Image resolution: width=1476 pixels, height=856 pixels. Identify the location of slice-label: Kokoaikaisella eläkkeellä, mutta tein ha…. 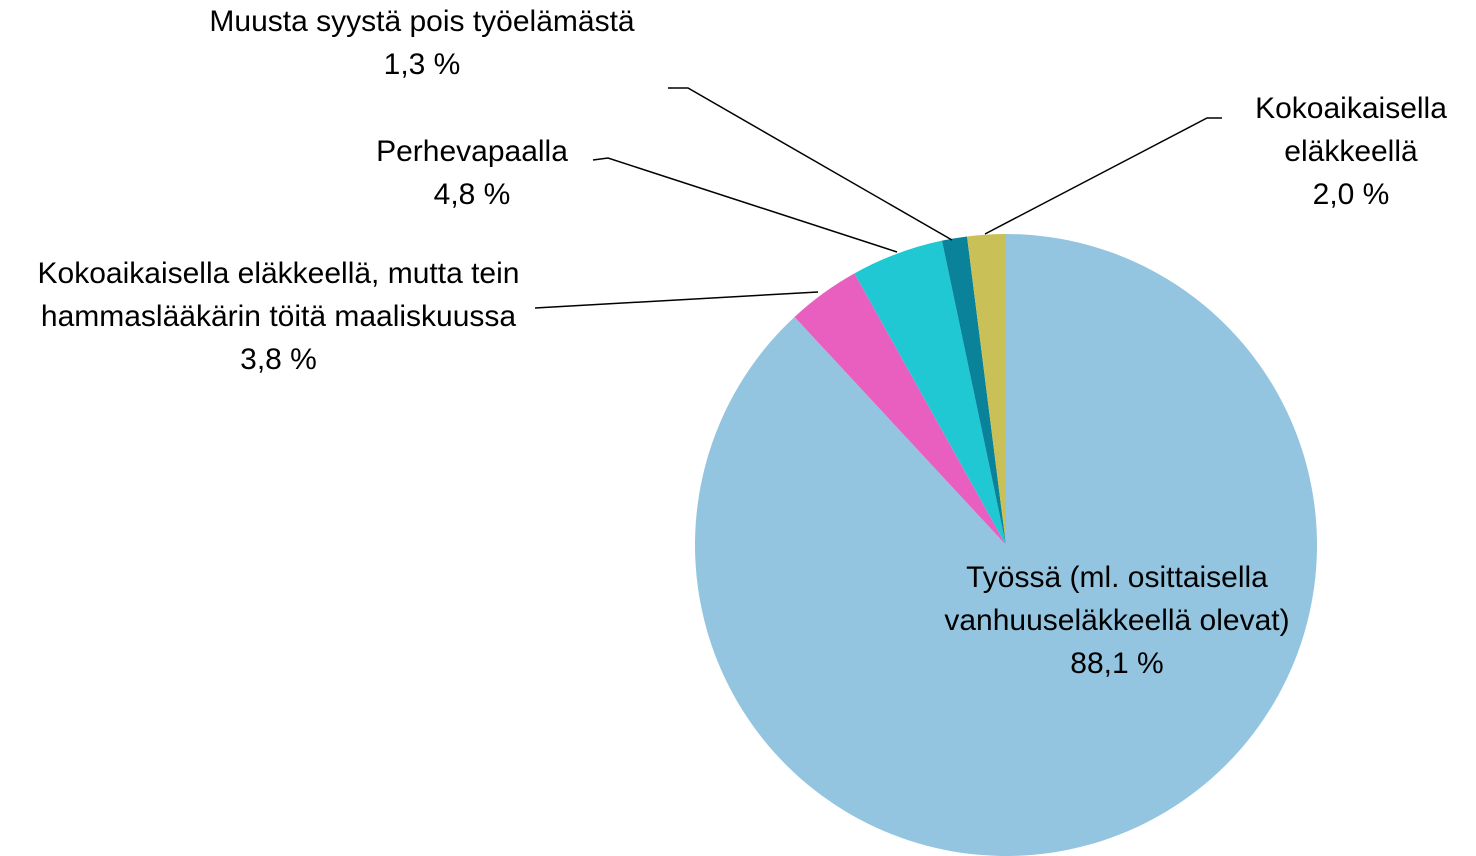
(278, 316).